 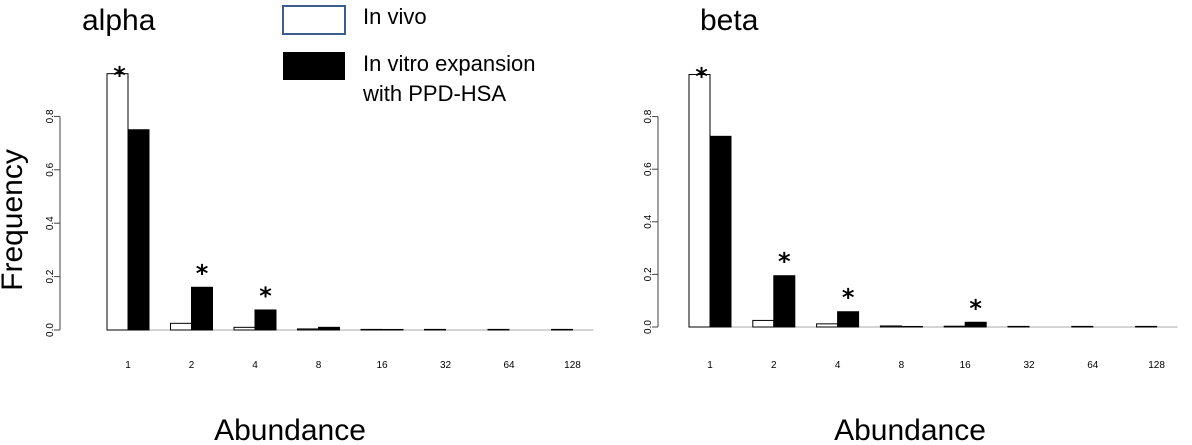 What do you see at coordinates (382, 365) in the screenshot?
I see `alpha-x-tick-label: 16` at bounding box center [382, 365].